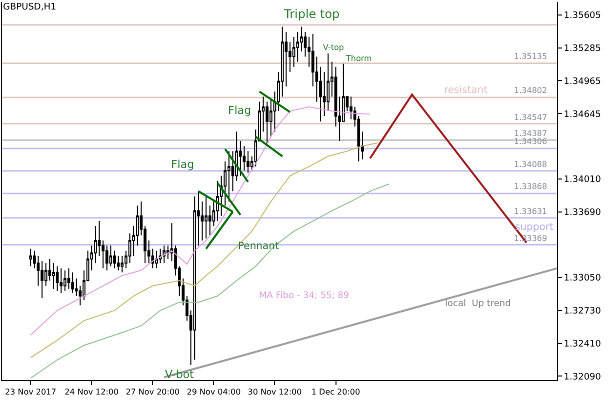 This screenshot has height=400, width=610. What do you see at coordinates (91, 392) in the screenshot?
I see `x-tick-label: 24 Nov 12:00` at bounding box center [91, 392].